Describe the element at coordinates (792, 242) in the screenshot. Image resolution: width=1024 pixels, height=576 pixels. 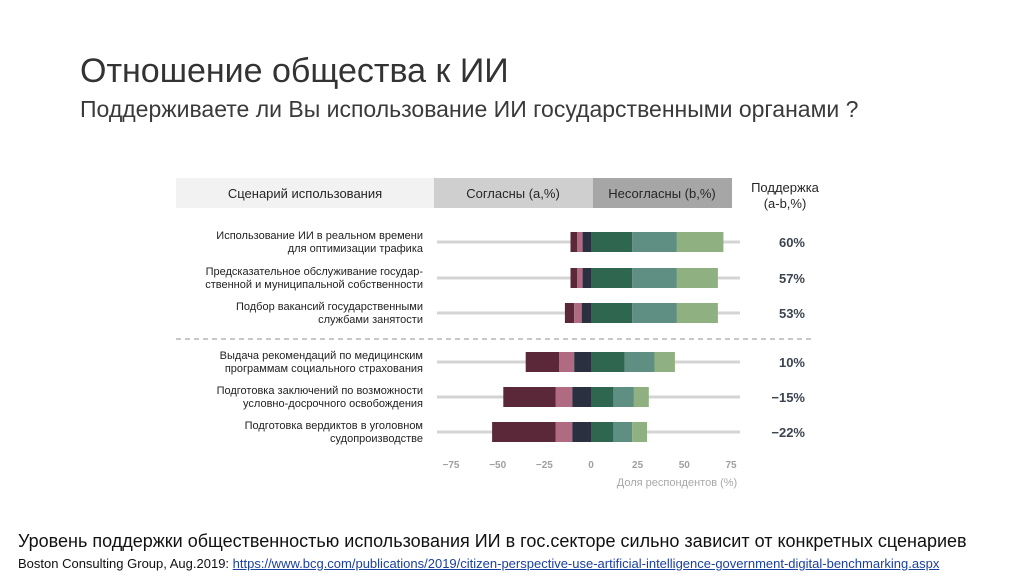
I see `support-value-label: 60%` at that location.